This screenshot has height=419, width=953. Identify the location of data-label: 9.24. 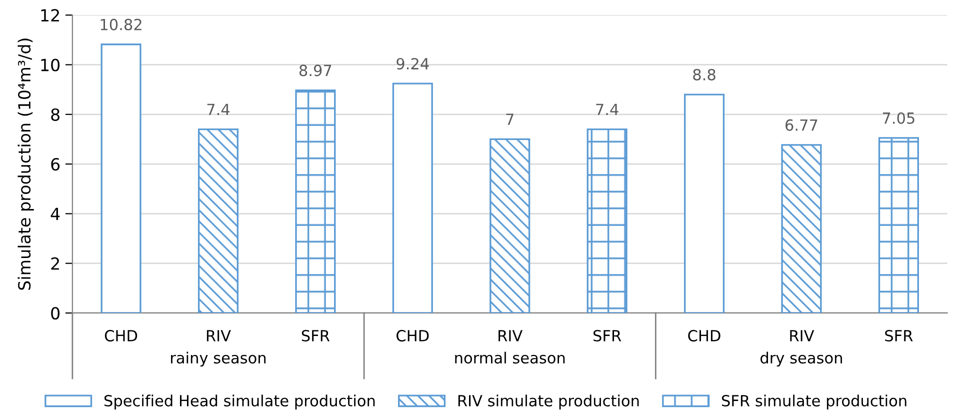
(412, 64).